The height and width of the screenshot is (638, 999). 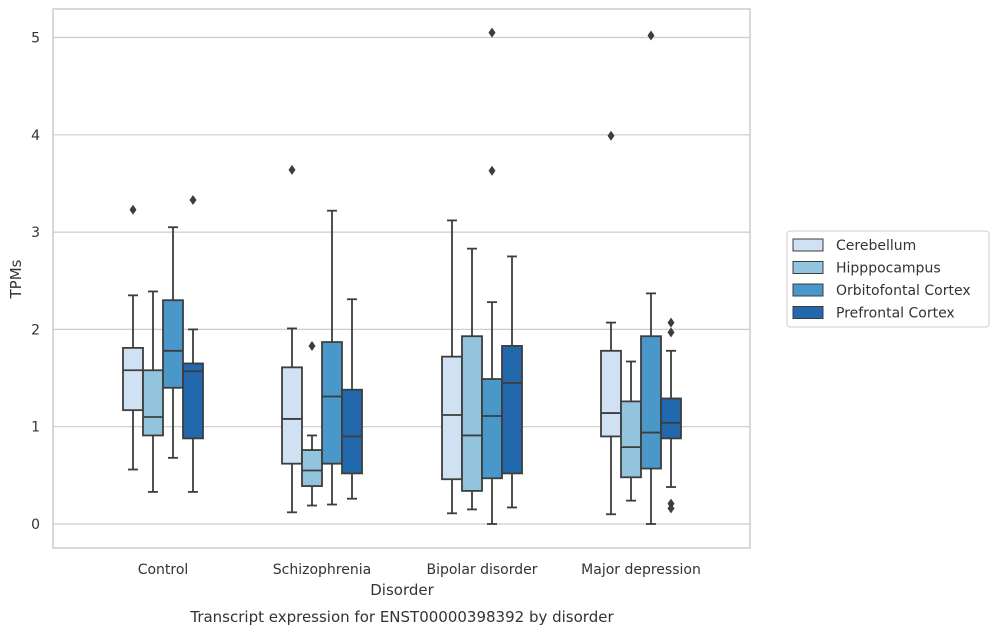 I want to click on x-tick-label: Bipolar disorder, so click(x=481, y=570).